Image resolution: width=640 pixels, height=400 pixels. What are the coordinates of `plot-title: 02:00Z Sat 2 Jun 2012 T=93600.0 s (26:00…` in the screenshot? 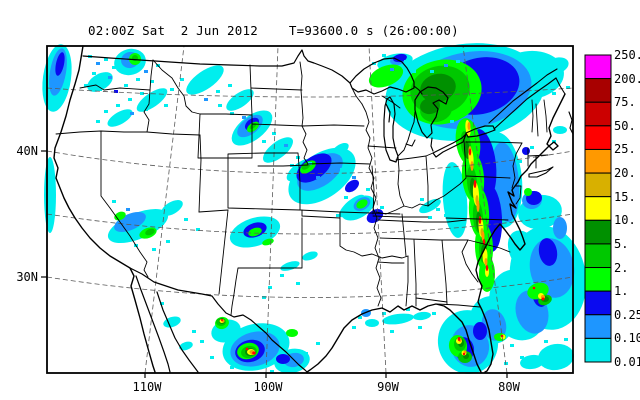 It's located at (273, 30).